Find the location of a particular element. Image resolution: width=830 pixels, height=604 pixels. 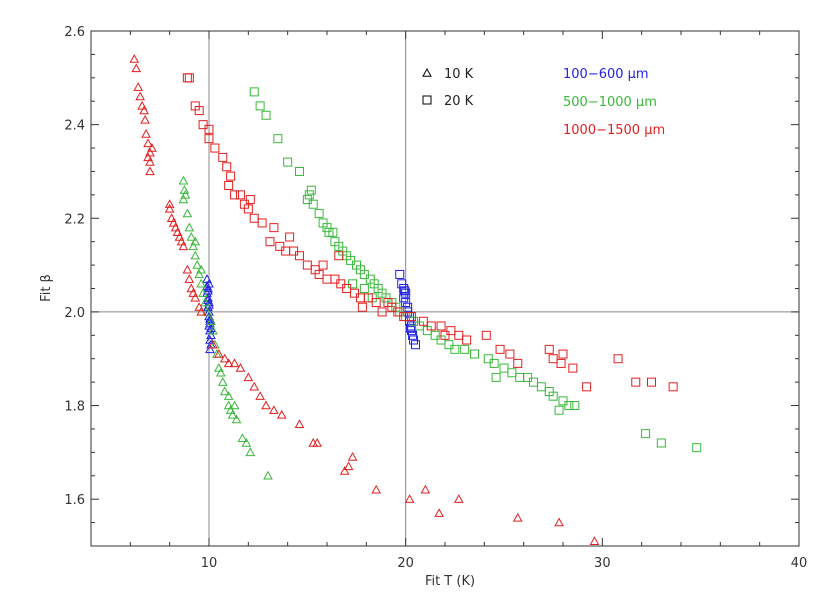

y-axis-label: Fit β is located at coordinates (46, 288).